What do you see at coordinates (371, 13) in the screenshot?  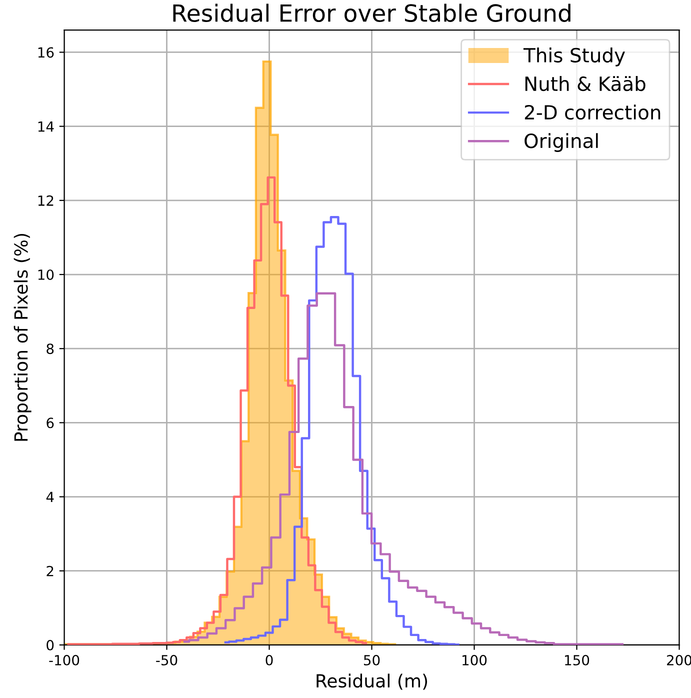 I see `chart-title: Residual Error over Stable Ground` at bounding box center [371, 13].